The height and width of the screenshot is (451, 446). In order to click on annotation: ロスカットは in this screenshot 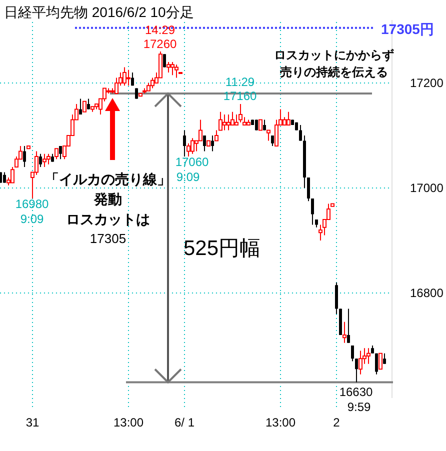, I will do `click(108, 219)`.